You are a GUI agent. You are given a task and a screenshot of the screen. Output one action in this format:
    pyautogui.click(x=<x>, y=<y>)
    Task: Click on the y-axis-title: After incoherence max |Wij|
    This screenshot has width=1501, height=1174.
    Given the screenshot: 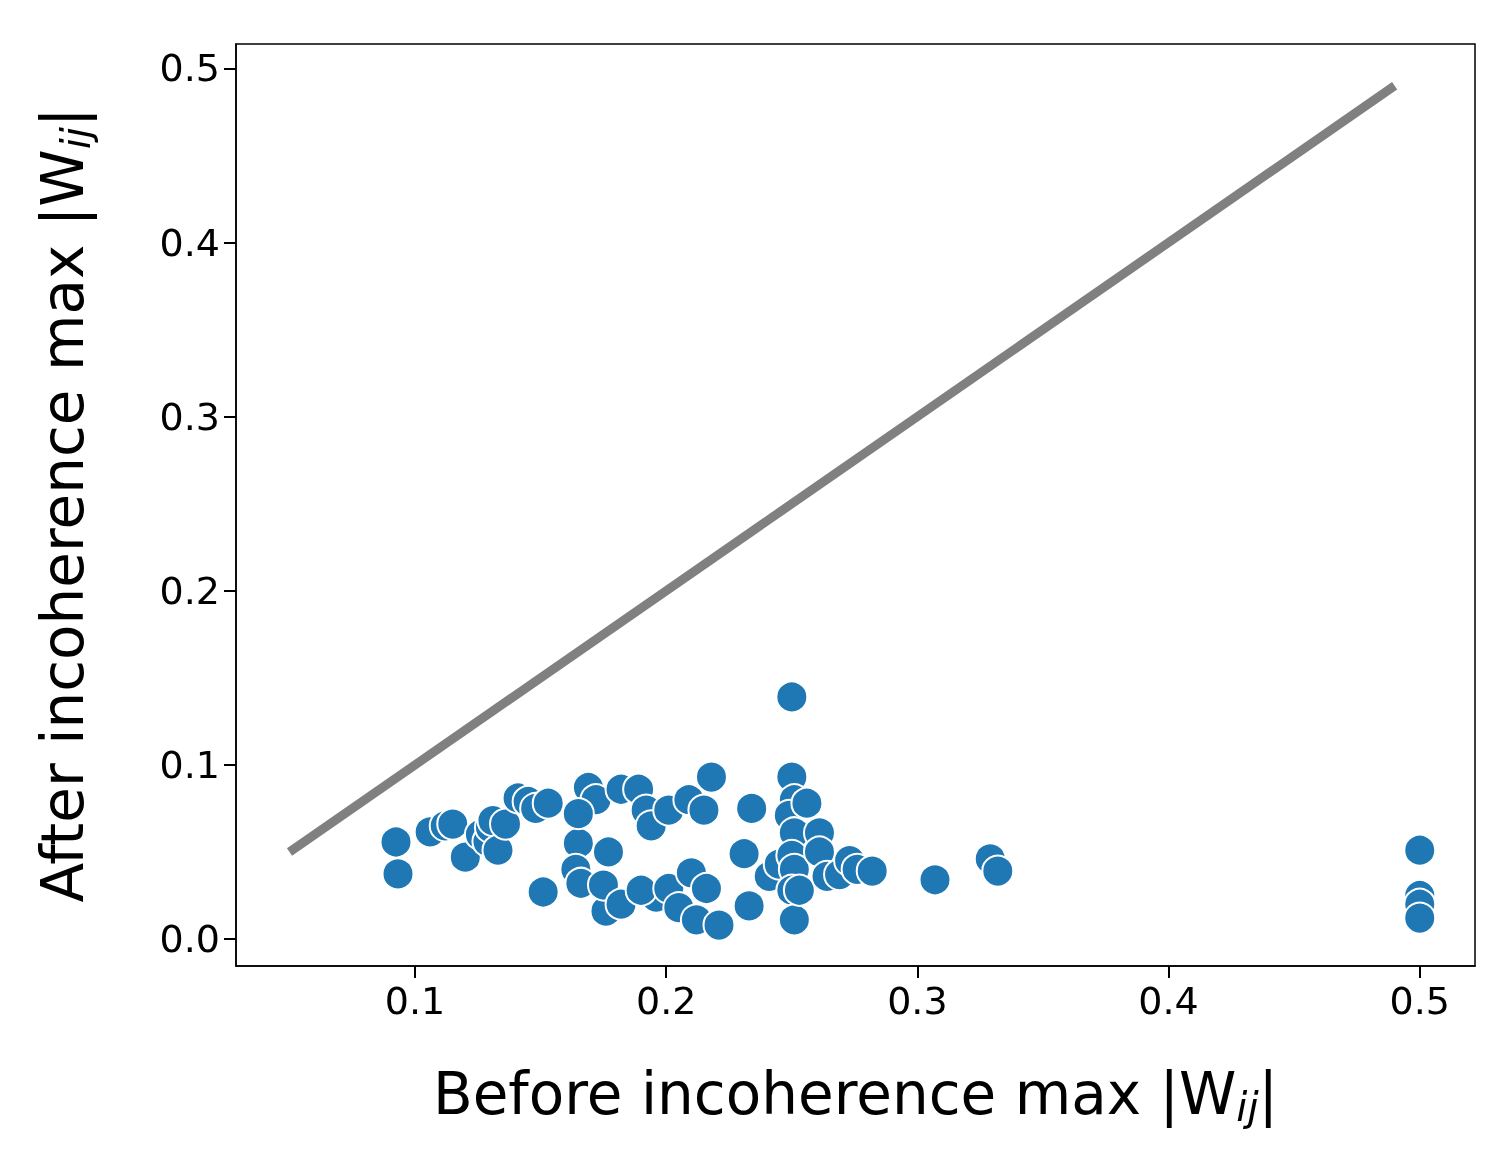 What is the action you would take?
    pyautogui.click(x=64, y=505)
    